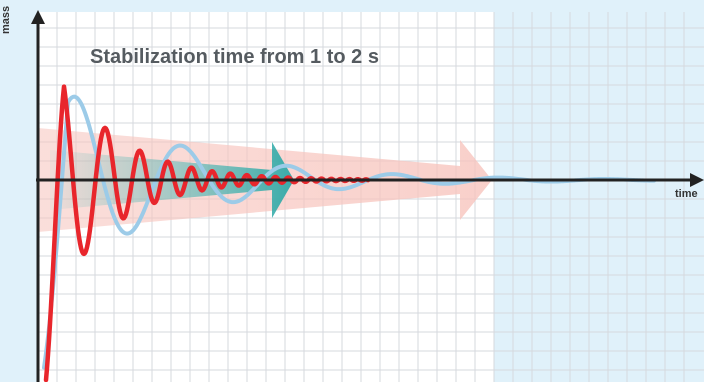  I want to click on x-axis-label: time, so click(686, 194).